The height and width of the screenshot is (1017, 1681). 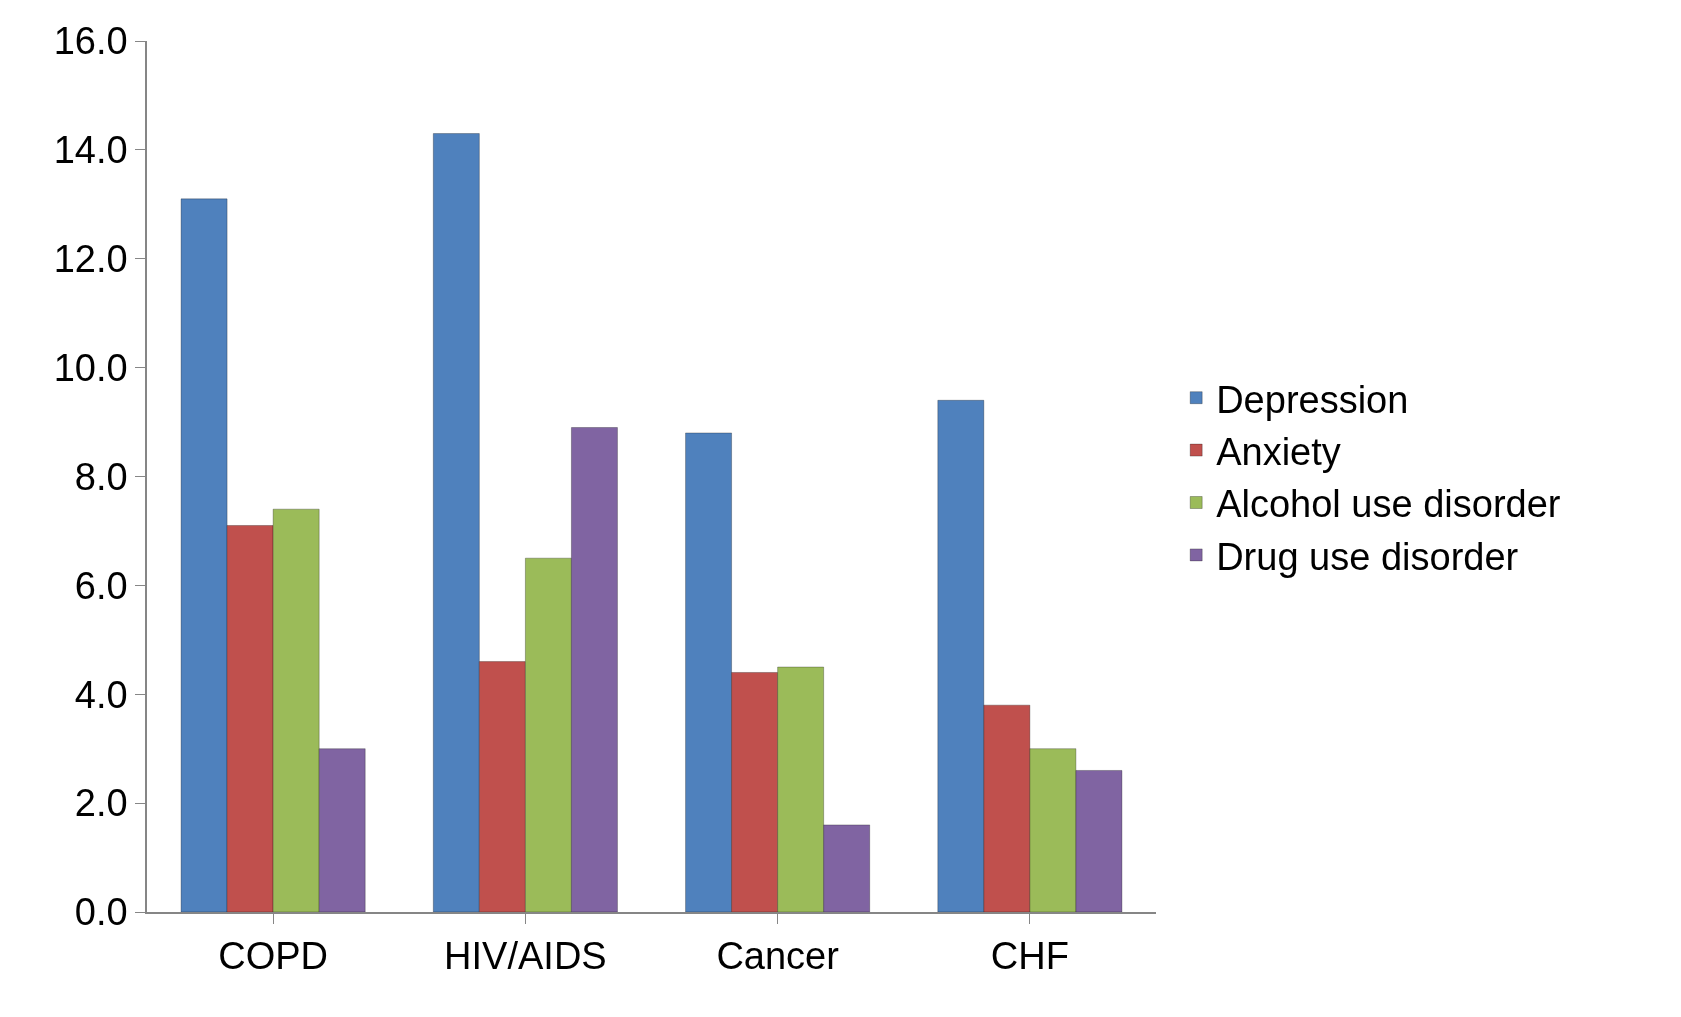 I want to click on y-tick-label: 16.0, so click(x=90, y=41).